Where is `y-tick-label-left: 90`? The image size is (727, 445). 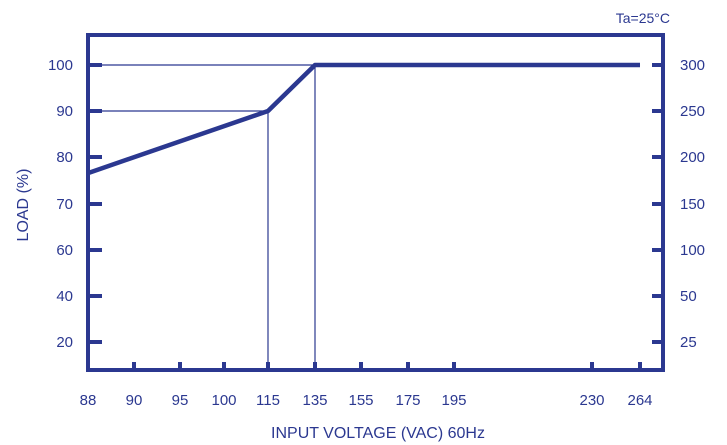 y-tick-label-left: 90 is located at coordinates (64, 111).